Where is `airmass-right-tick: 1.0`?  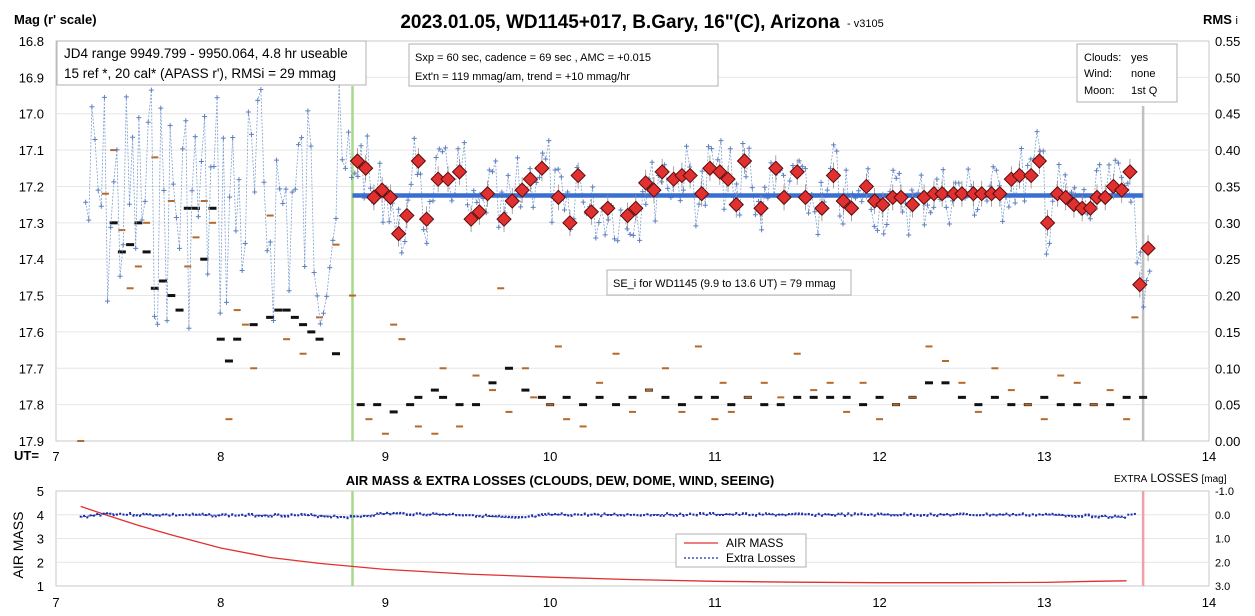
airmass-right-tick: 1.0 is located at coordinates (1222, 540).